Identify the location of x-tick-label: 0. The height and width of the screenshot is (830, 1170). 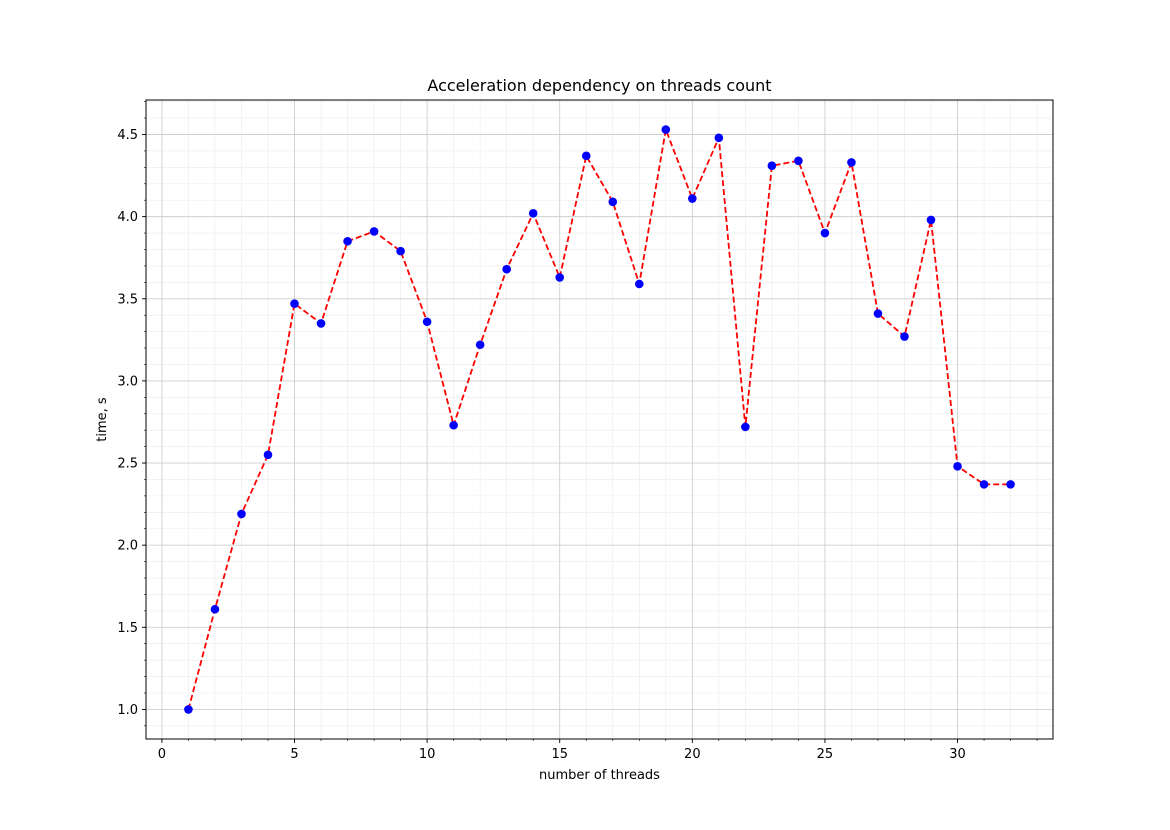
(162, 754).